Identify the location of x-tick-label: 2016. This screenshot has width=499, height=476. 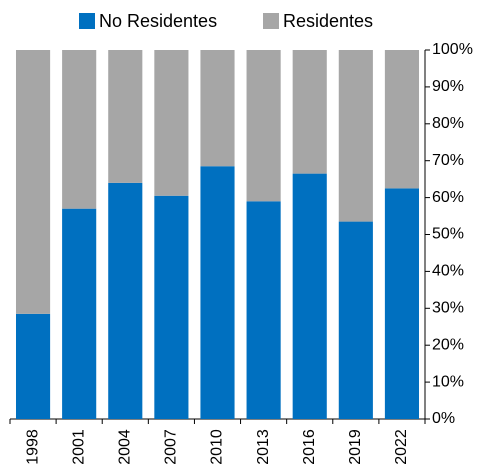
(309, 447).